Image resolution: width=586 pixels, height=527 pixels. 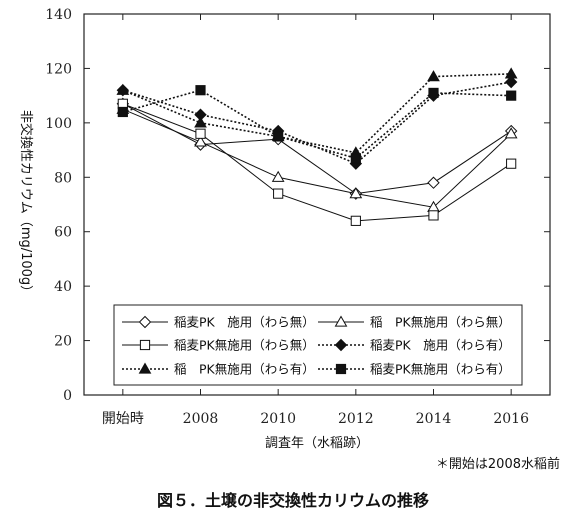 I want to click on legend-label: 稲 PK無施用（わら無）, so click(x=440, y=322).